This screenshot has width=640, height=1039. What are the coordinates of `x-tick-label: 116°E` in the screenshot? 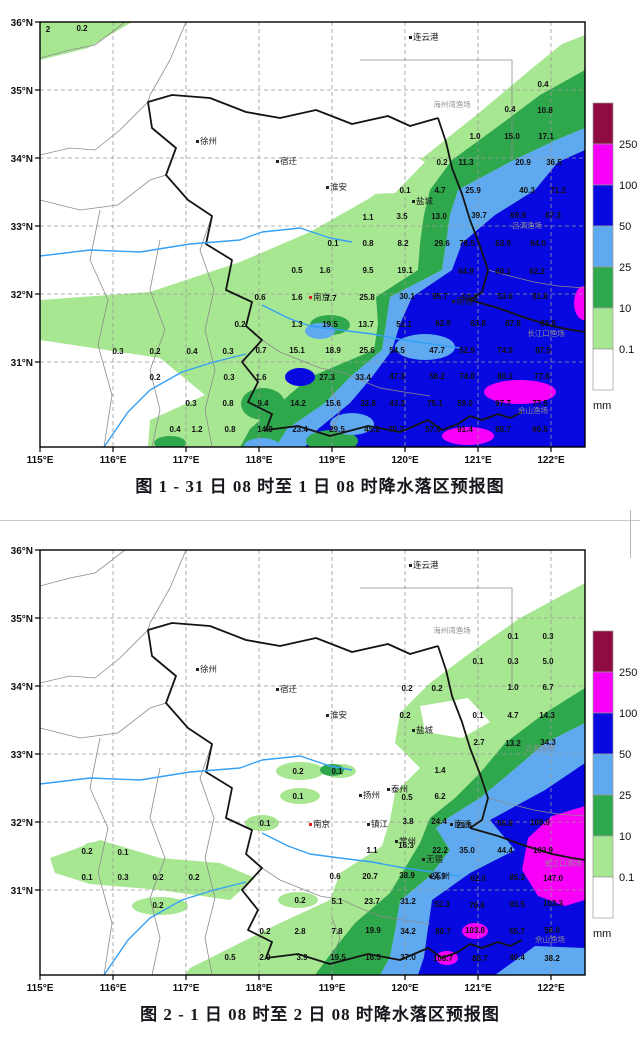 It's located at (113, 460).